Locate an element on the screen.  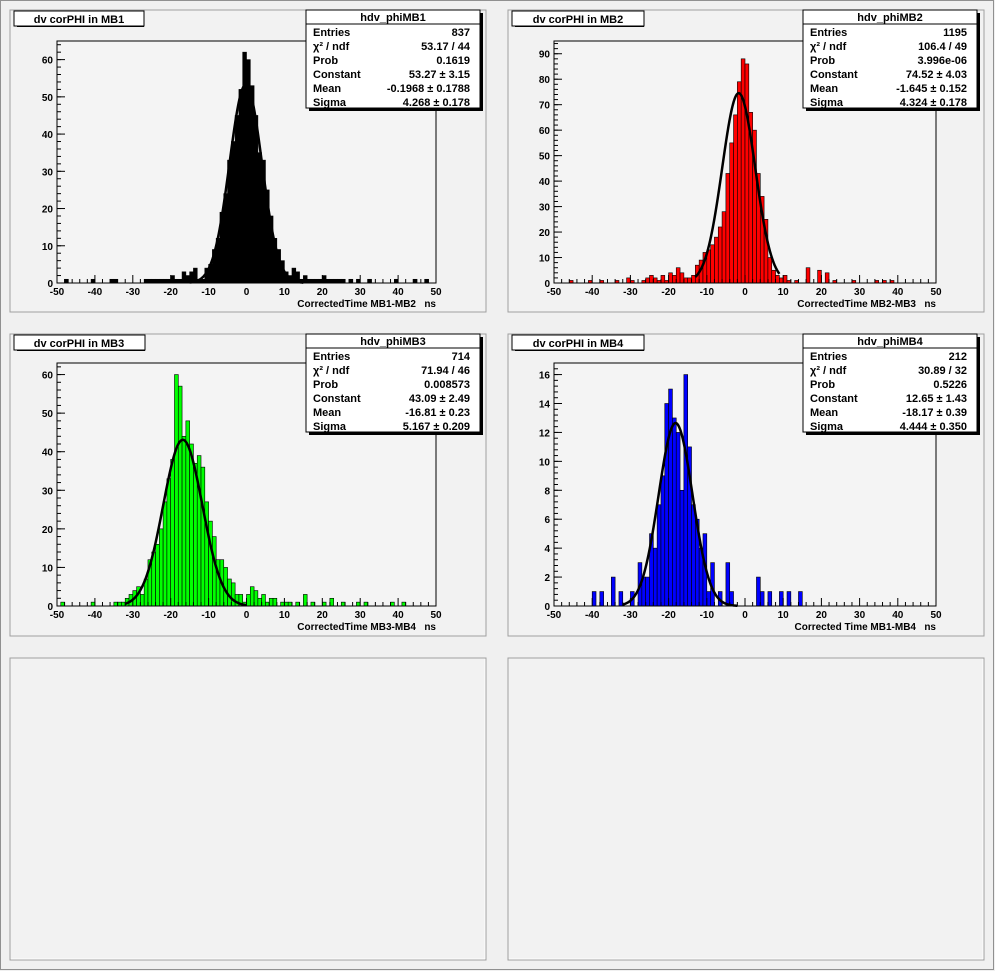
stats-row-label: χ² / ndf is located at coordinates (331, 371).